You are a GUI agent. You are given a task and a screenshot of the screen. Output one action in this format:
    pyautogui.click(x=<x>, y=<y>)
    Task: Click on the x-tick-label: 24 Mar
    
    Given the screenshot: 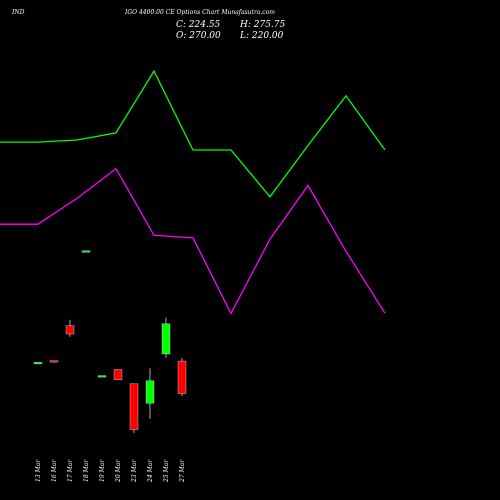 What is the action you would take?
    pyautogui.click(x=150, y=471)
    